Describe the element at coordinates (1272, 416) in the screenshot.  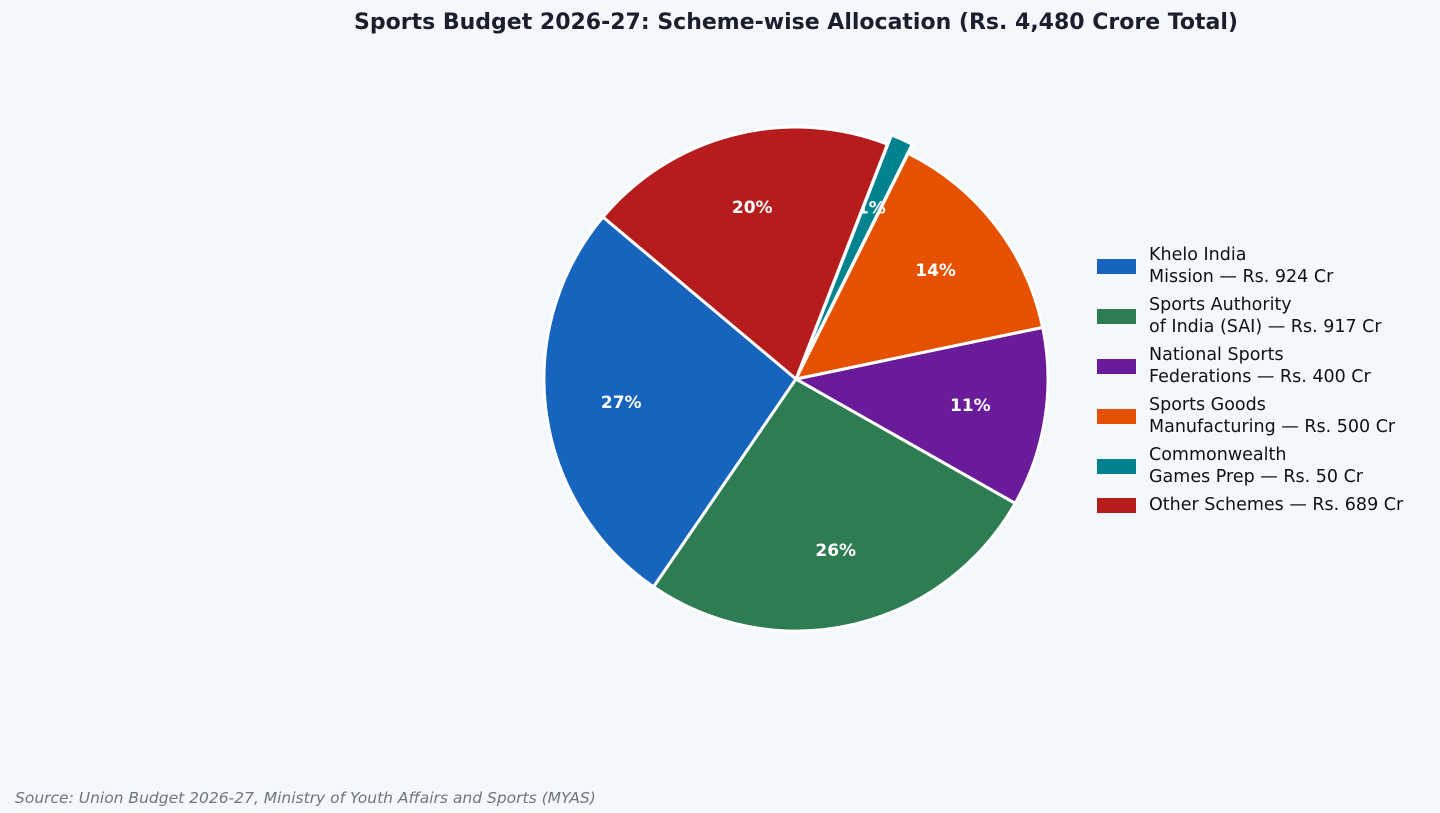
I see `legend-label: Sports Goods Manufacturing — Rs. 500 Cr` at that location.